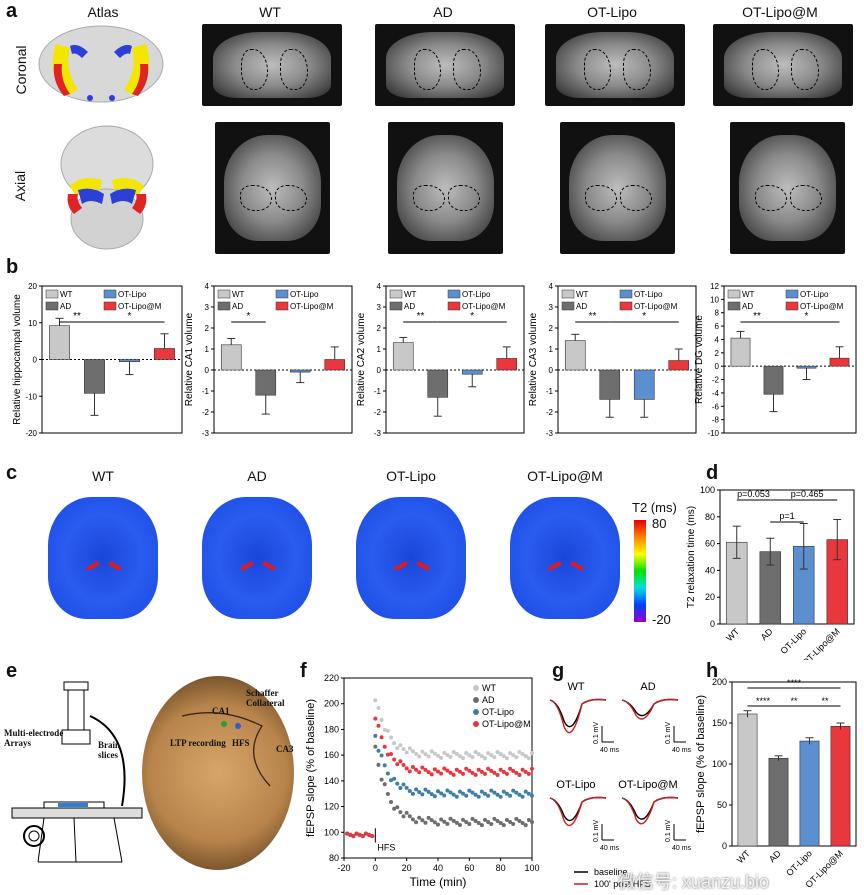 This screenshot has height=895, width=864. Describe the element at coordinates (565, 558) in the screenshot. I see `t2-map-otlipom` at that location.